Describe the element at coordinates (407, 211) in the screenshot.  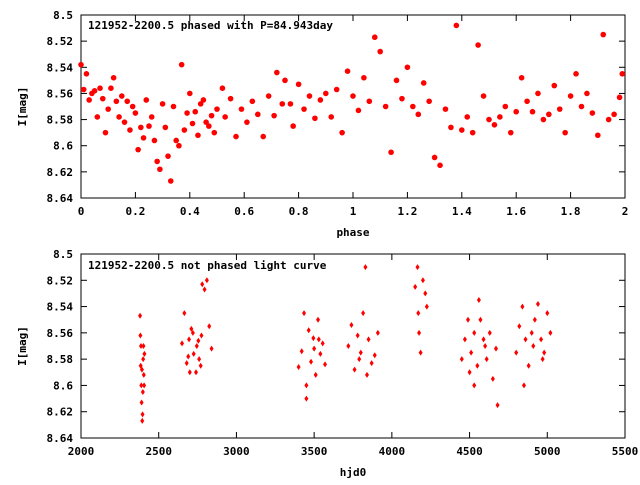
I see `x-tick-label: 1.2` at that location.